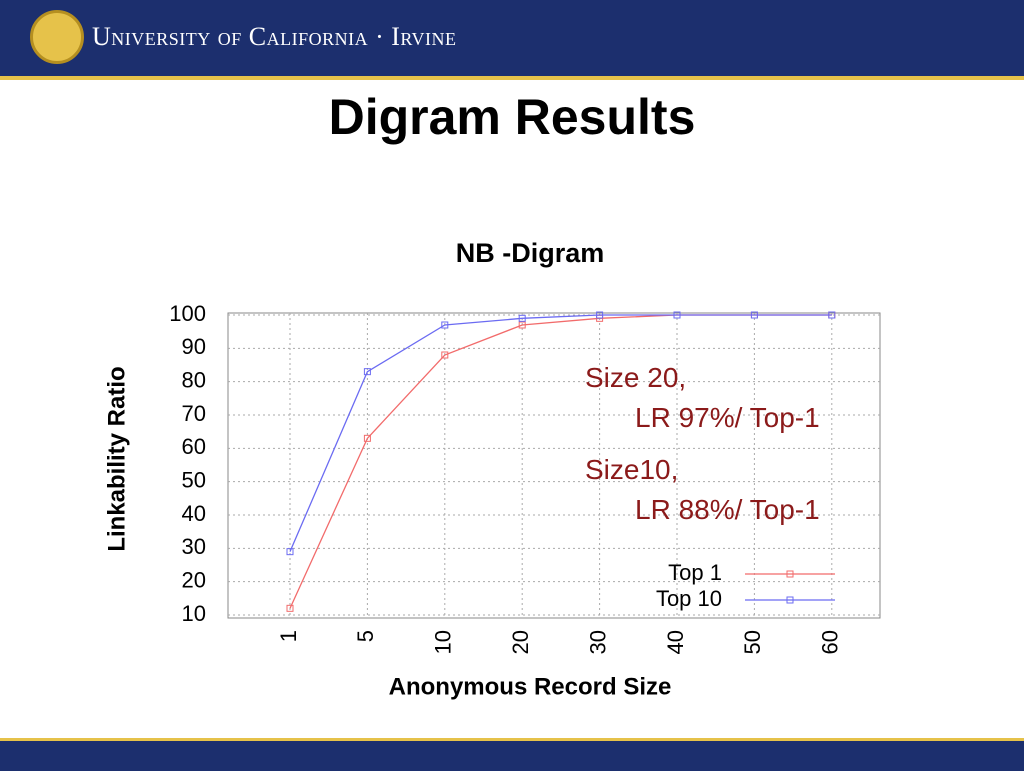 The image size is (1024, 771). Describe the element at coordinates (194, 413) in the screenshot. I see `y-tick-label: 70` at that location.